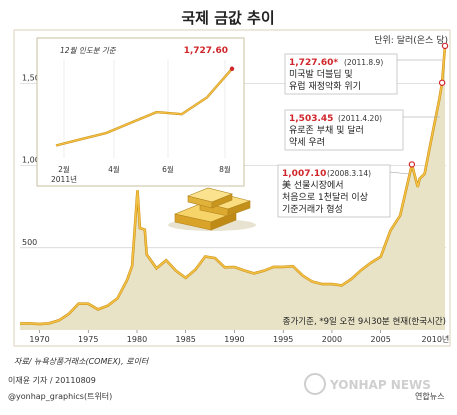 The width and height of the screenshot is (457, 415). Describe the element at coordinates (364, 321) in the screenshot. I see `chart-note: 종가기준, *9일 오전 9시30분 현재(한국시간)` at that location.